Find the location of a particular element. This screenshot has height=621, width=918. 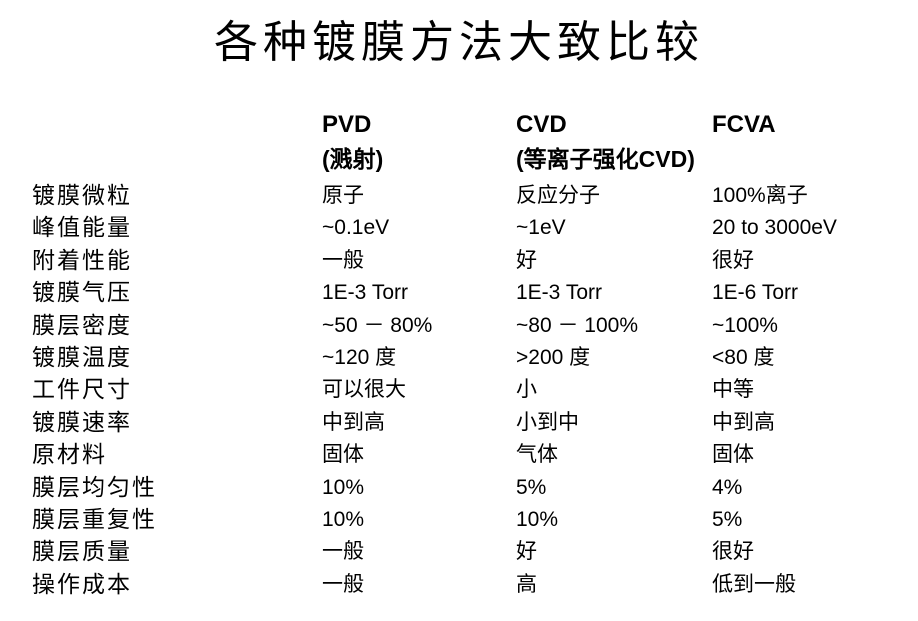

cell-fcva: 中等 is located at coordinates (733, 390).